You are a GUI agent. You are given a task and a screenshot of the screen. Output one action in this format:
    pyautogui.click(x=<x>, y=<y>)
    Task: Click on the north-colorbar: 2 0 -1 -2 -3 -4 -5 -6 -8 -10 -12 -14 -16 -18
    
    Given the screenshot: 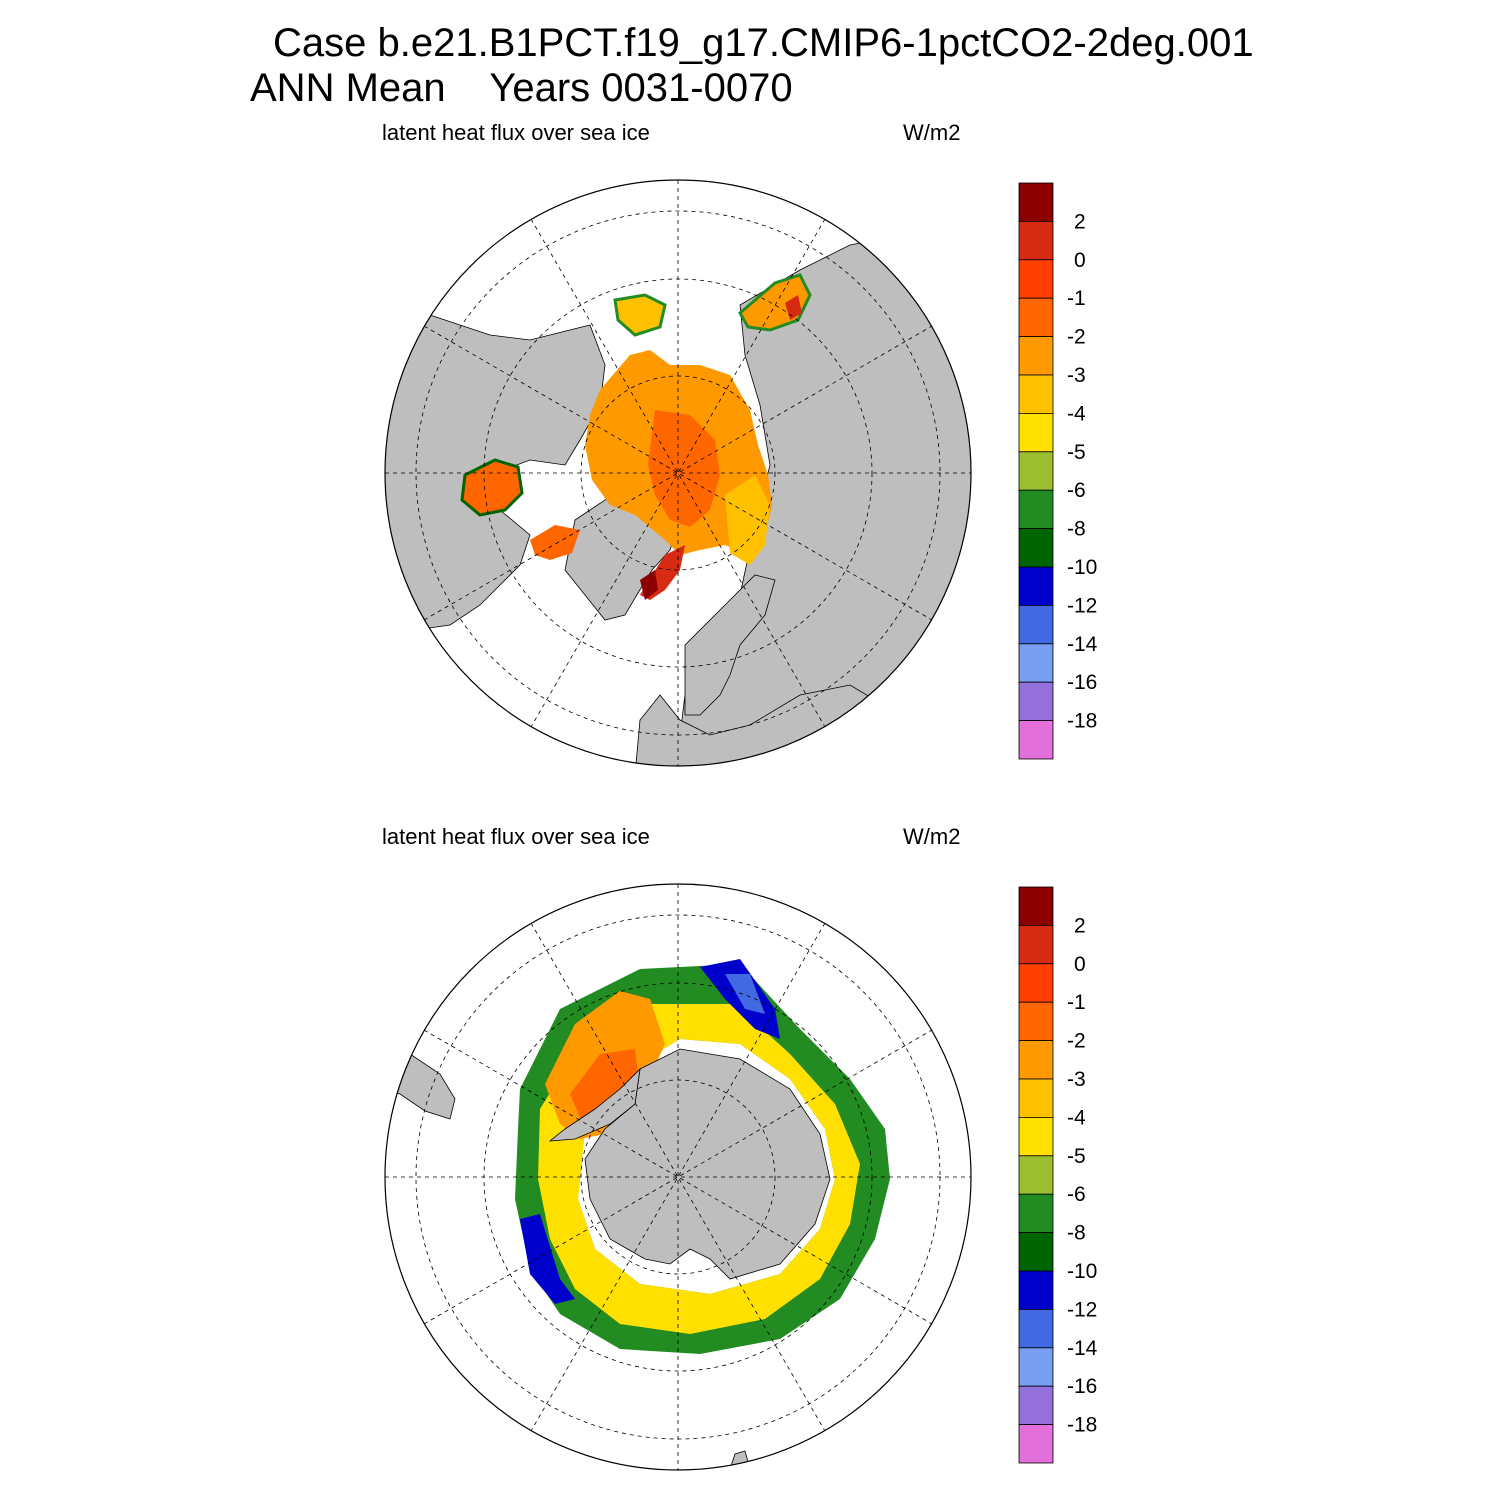 What is the action you would take?
    pyautogui.click(x=1058, y=471)
    